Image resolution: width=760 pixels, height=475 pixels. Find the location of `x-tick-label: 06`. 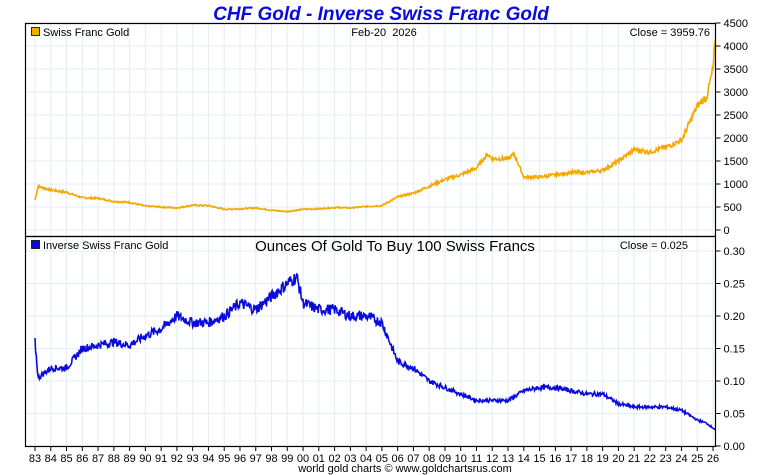

x-tick-label: 06 is located at coordinates (398, 459).